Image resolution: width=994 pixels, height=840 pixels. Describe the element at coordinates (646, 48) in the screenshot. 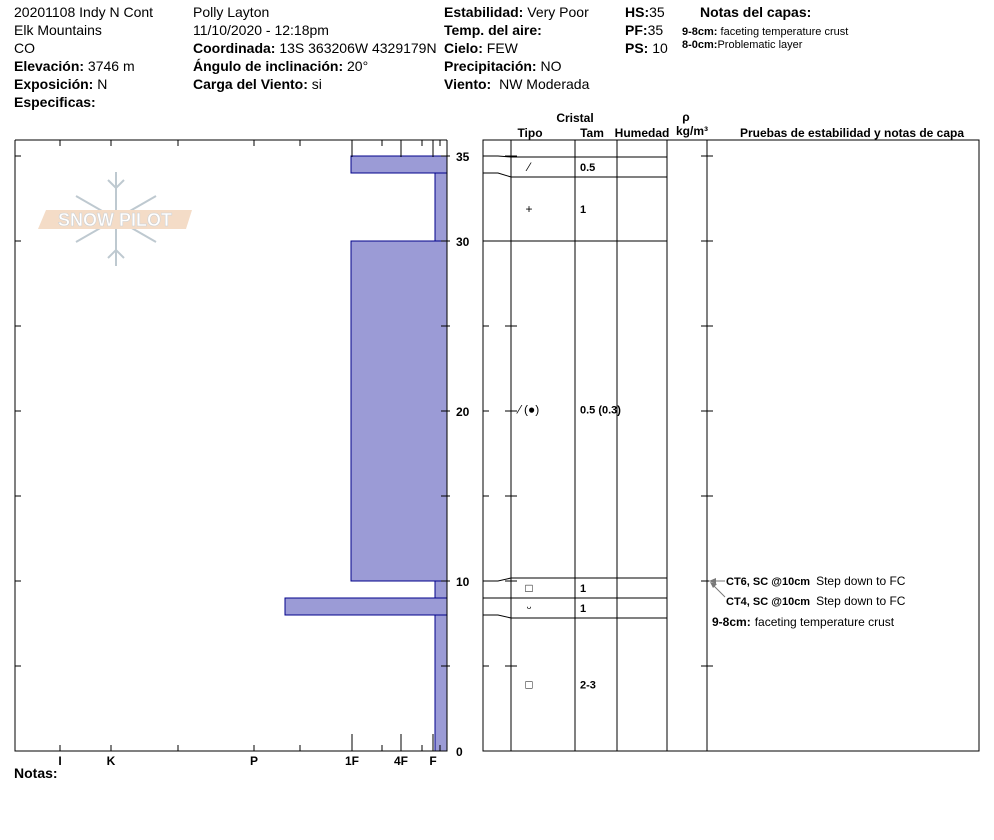

I see `ps: PS: 10` at that location.